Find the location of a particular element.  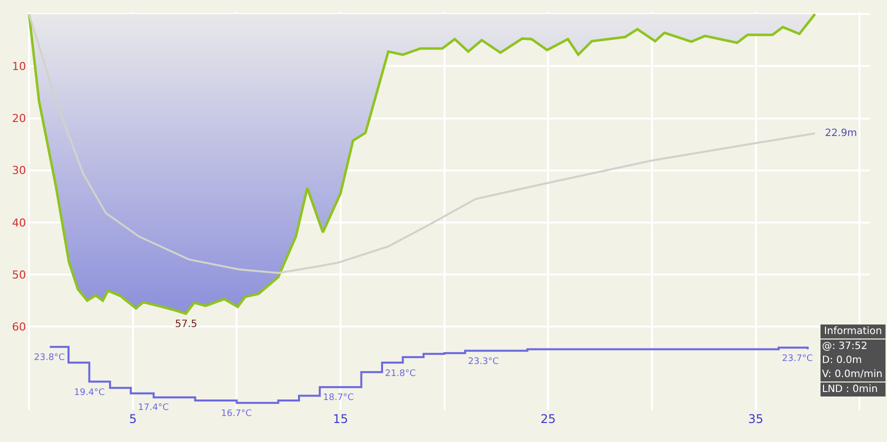

annotation: 22.9m is located at coordinates (841, 133).